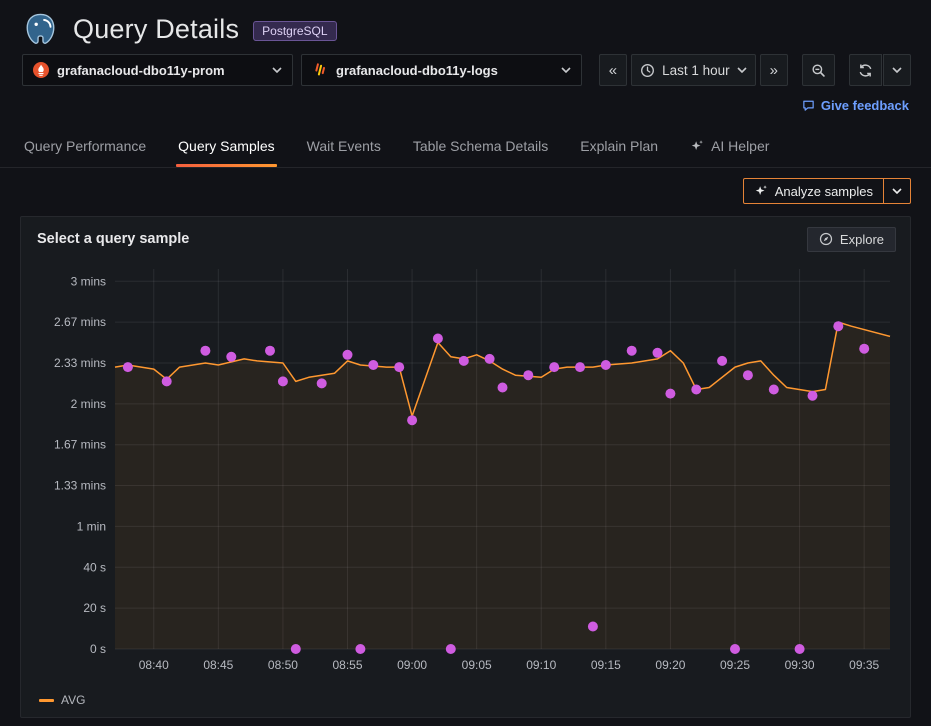 Image resolution: width=931 pixels, height=726 pixels. Describe the element at coordinates (347, 665) in the screenshot. I see `svg-text: 08:55` at that location.